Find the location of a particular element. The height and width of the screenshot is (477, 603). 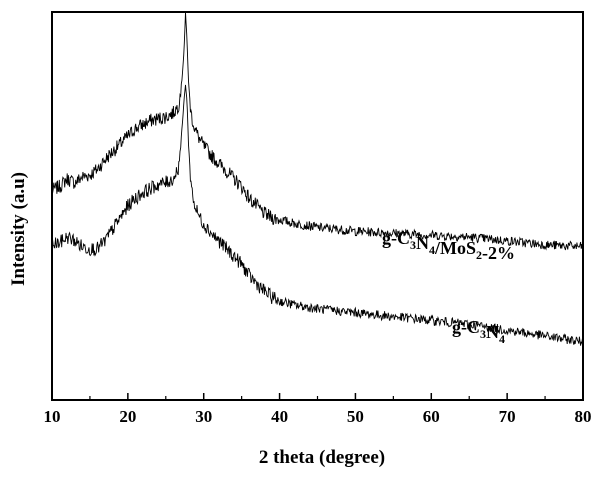

ticks-layer: 10 20 30 40 50 60 70 80 is located at coordinates (318, 409).